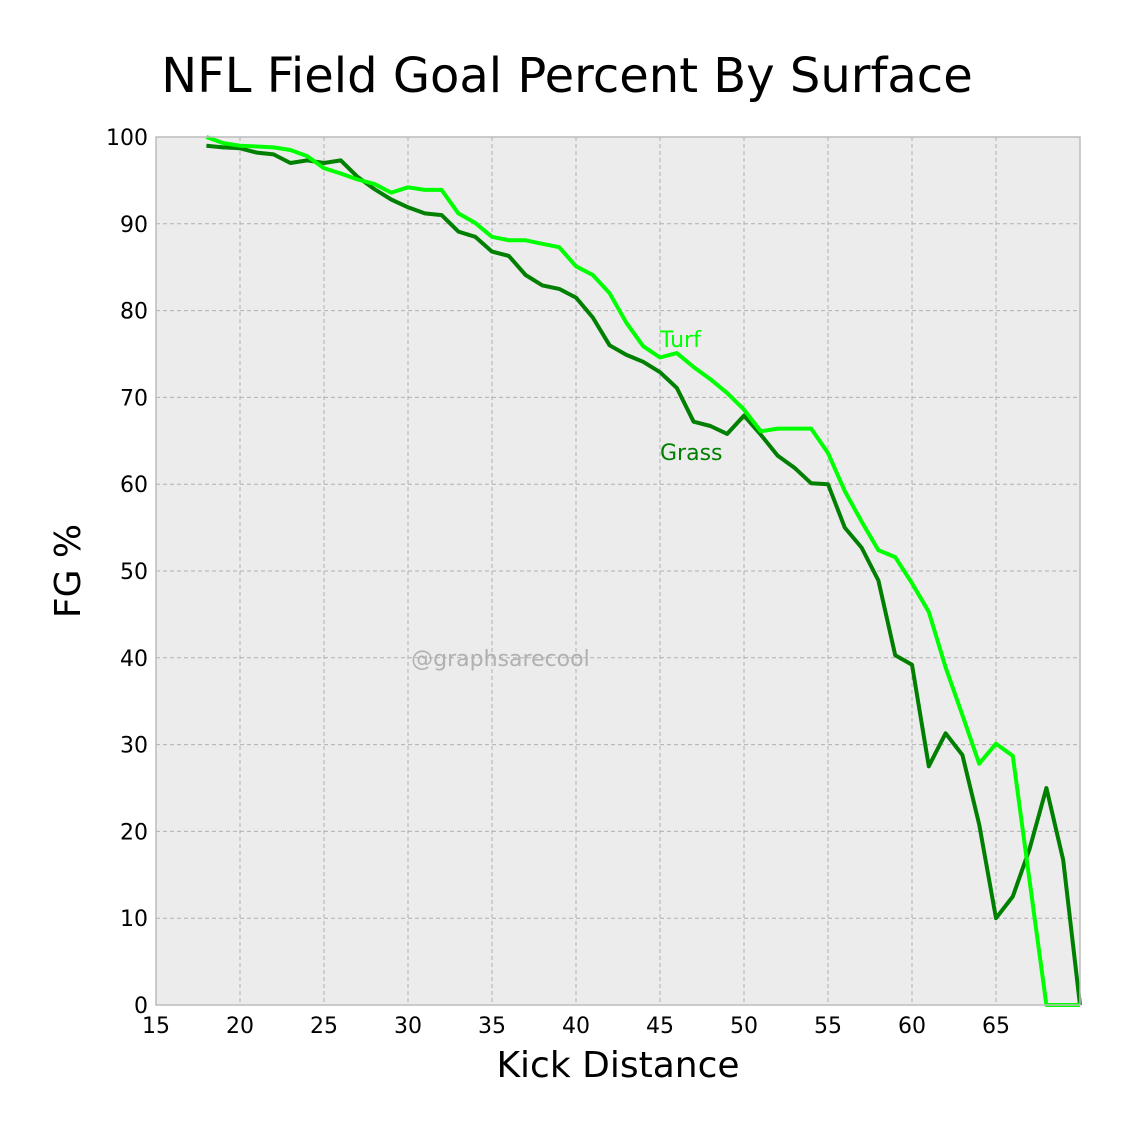  Describe the element at coordinates (691, 397) in the screenshot. I see `series-annotations: Turf Grass` at that location.